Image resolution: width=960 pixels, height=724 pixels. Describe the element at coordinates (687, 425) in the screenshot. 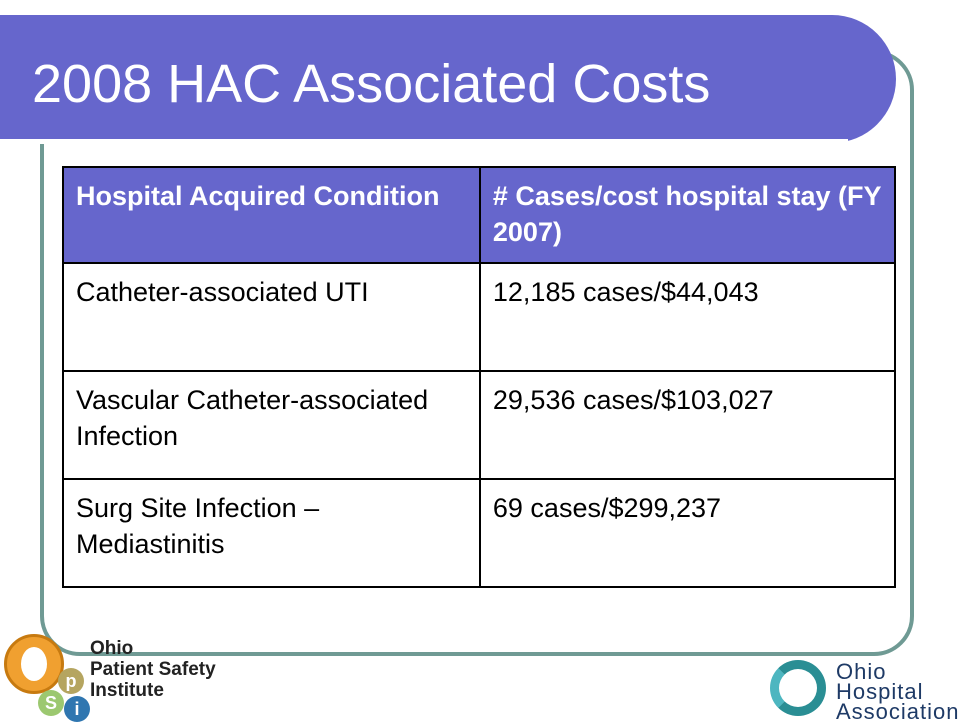

I see `cell-cases-cost: 29,536 cases/$103,027` at that location.